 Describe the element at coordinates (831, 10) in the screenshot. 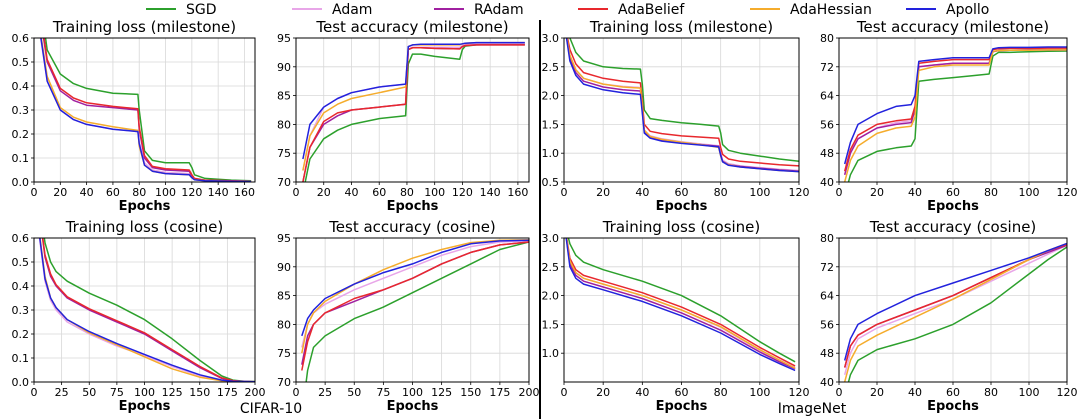

I see `legend-label: AdaHessian` at that location.